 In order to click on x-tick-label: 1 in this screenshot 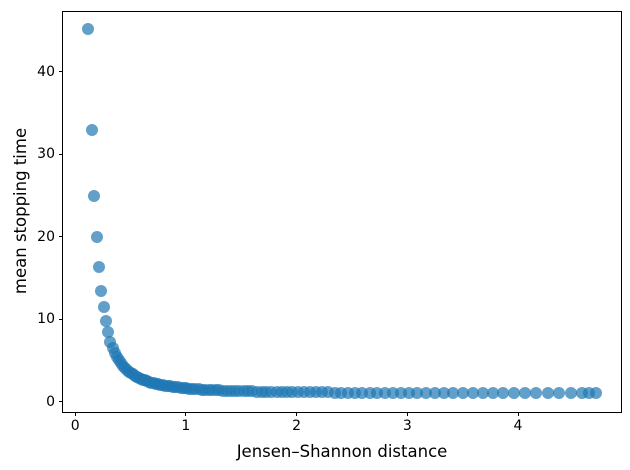, I will do `click(186, 426)`.